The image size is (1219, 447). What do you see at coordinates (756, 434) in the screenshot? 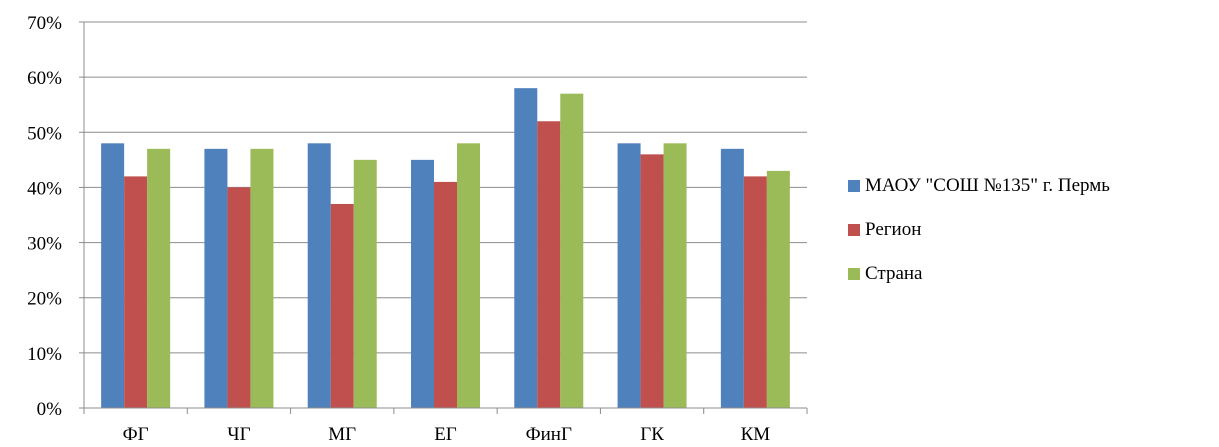
I see `x-tick-label: КМ` at bounding box center [756, 434].